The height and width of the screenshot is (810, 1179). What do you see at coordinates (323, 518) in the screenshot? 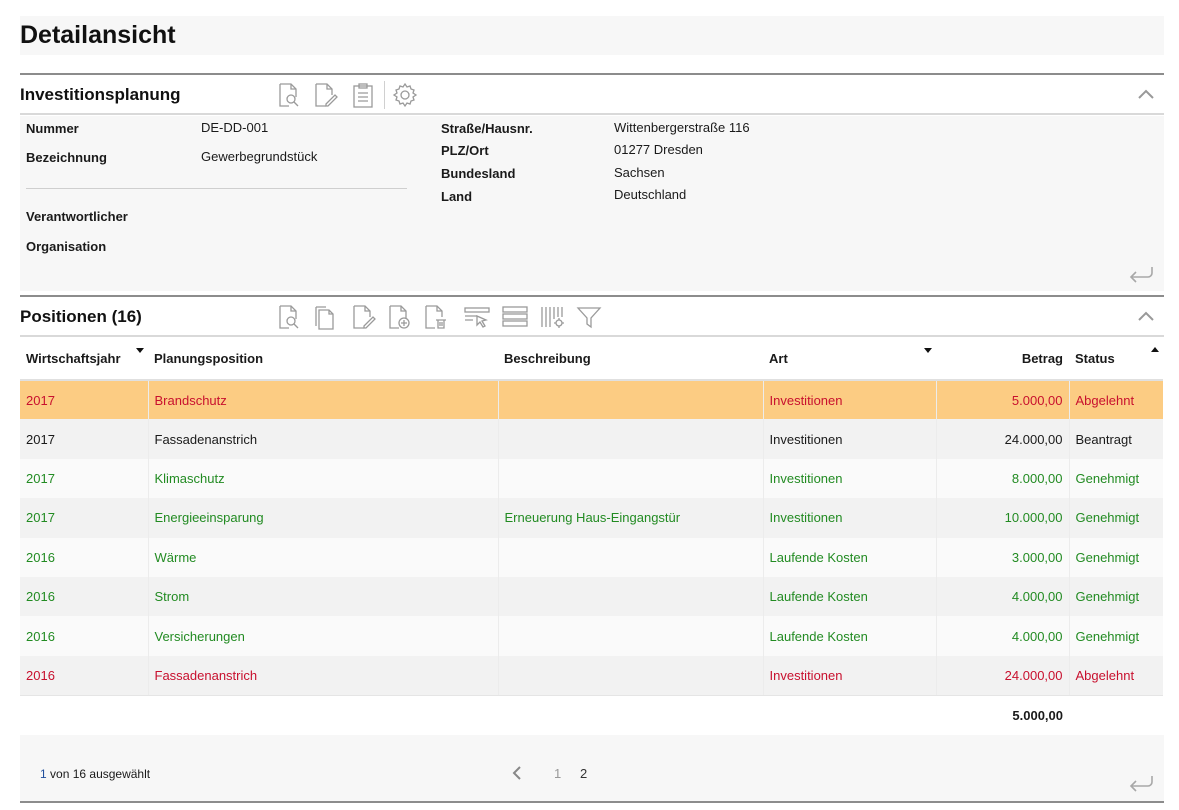
I see `cell-planungsposition: Energieeinsparung` at bounding box center [323, 518].